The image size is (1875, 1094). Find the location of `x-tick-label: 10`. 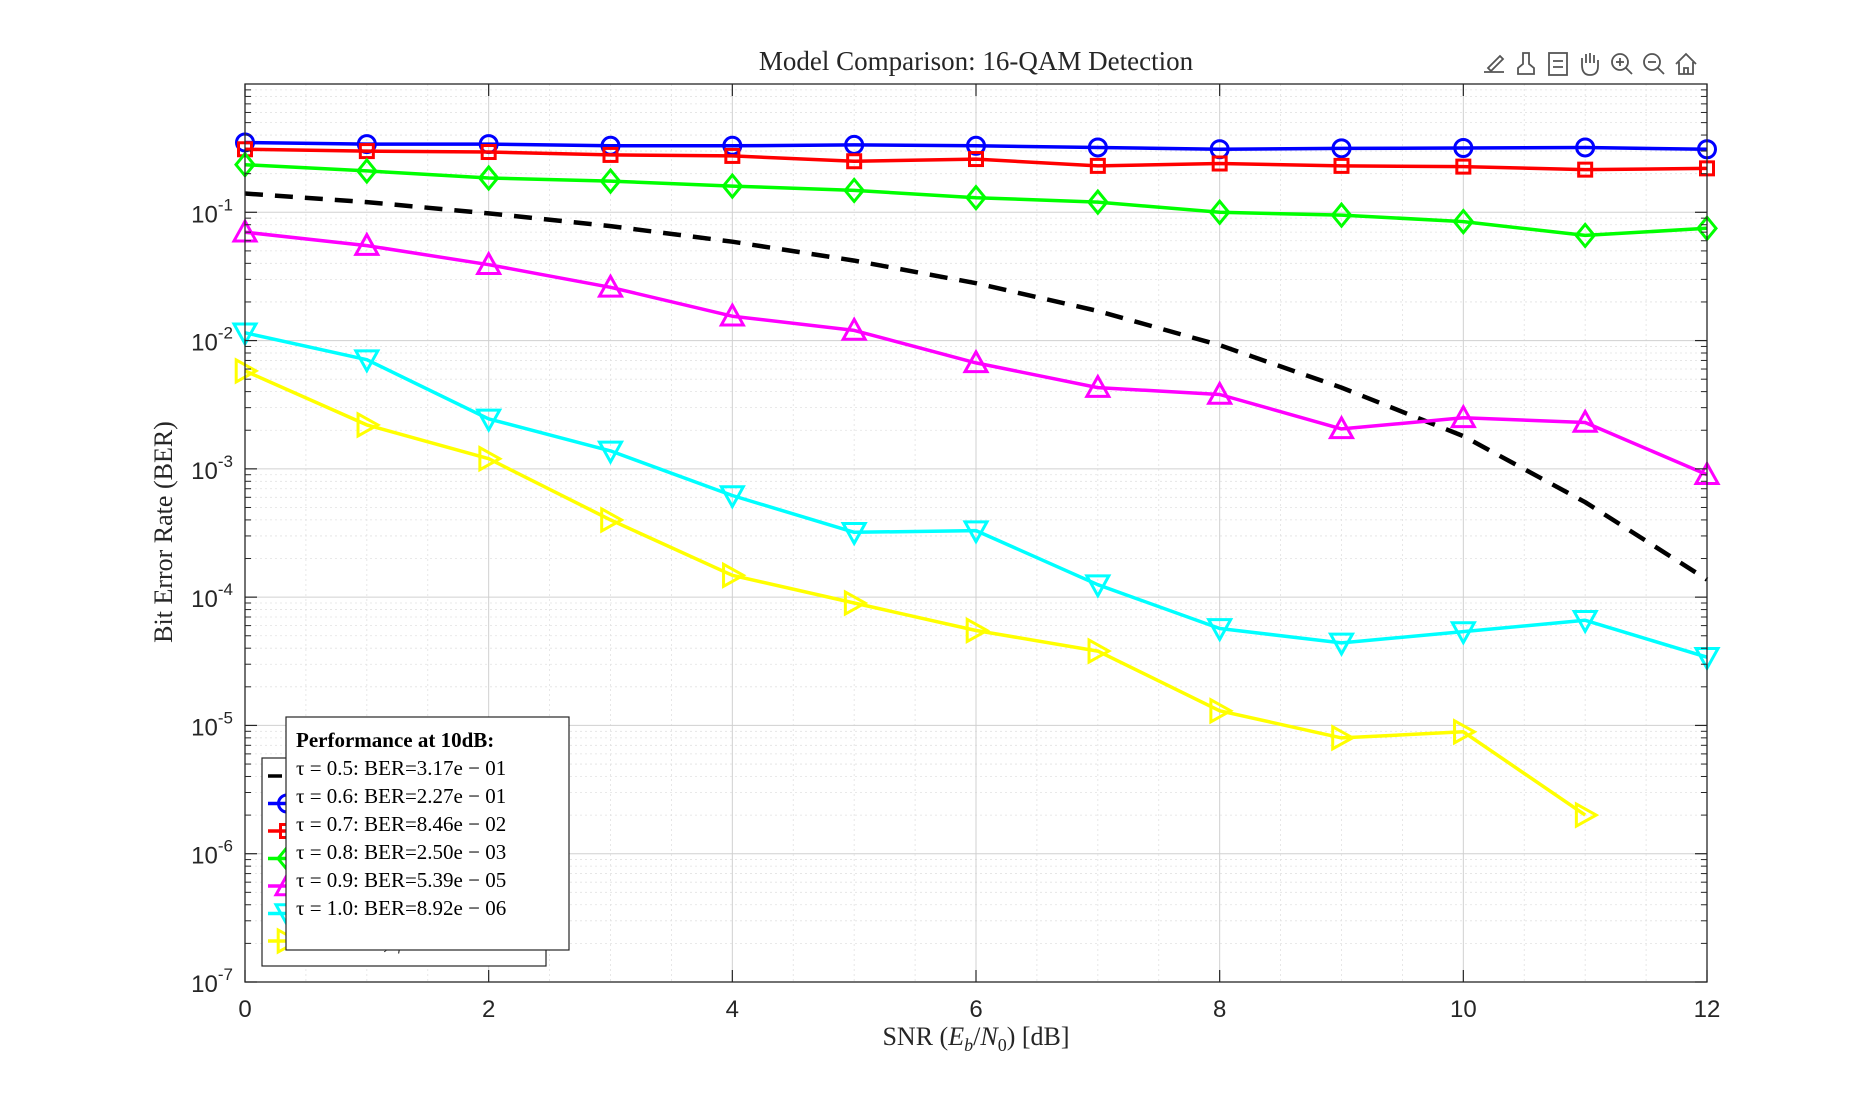

x-tick-label: 10 is located at coordinates (1463, 1009).